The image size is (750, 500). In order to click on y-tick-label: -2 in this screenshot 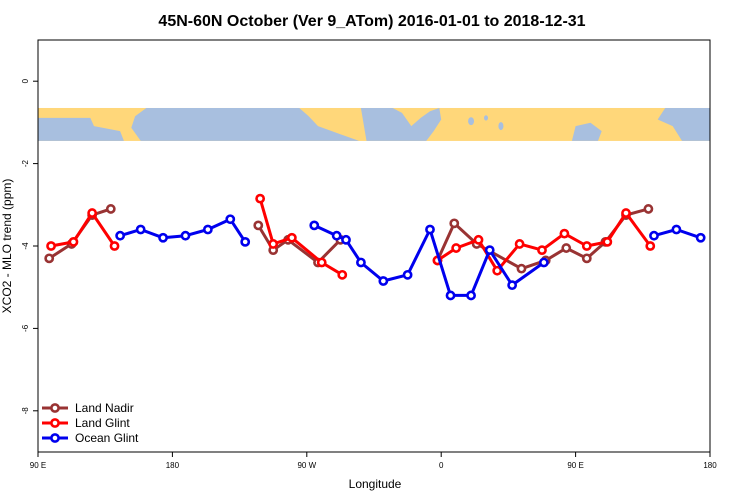, I will do `click(25, 163)`.